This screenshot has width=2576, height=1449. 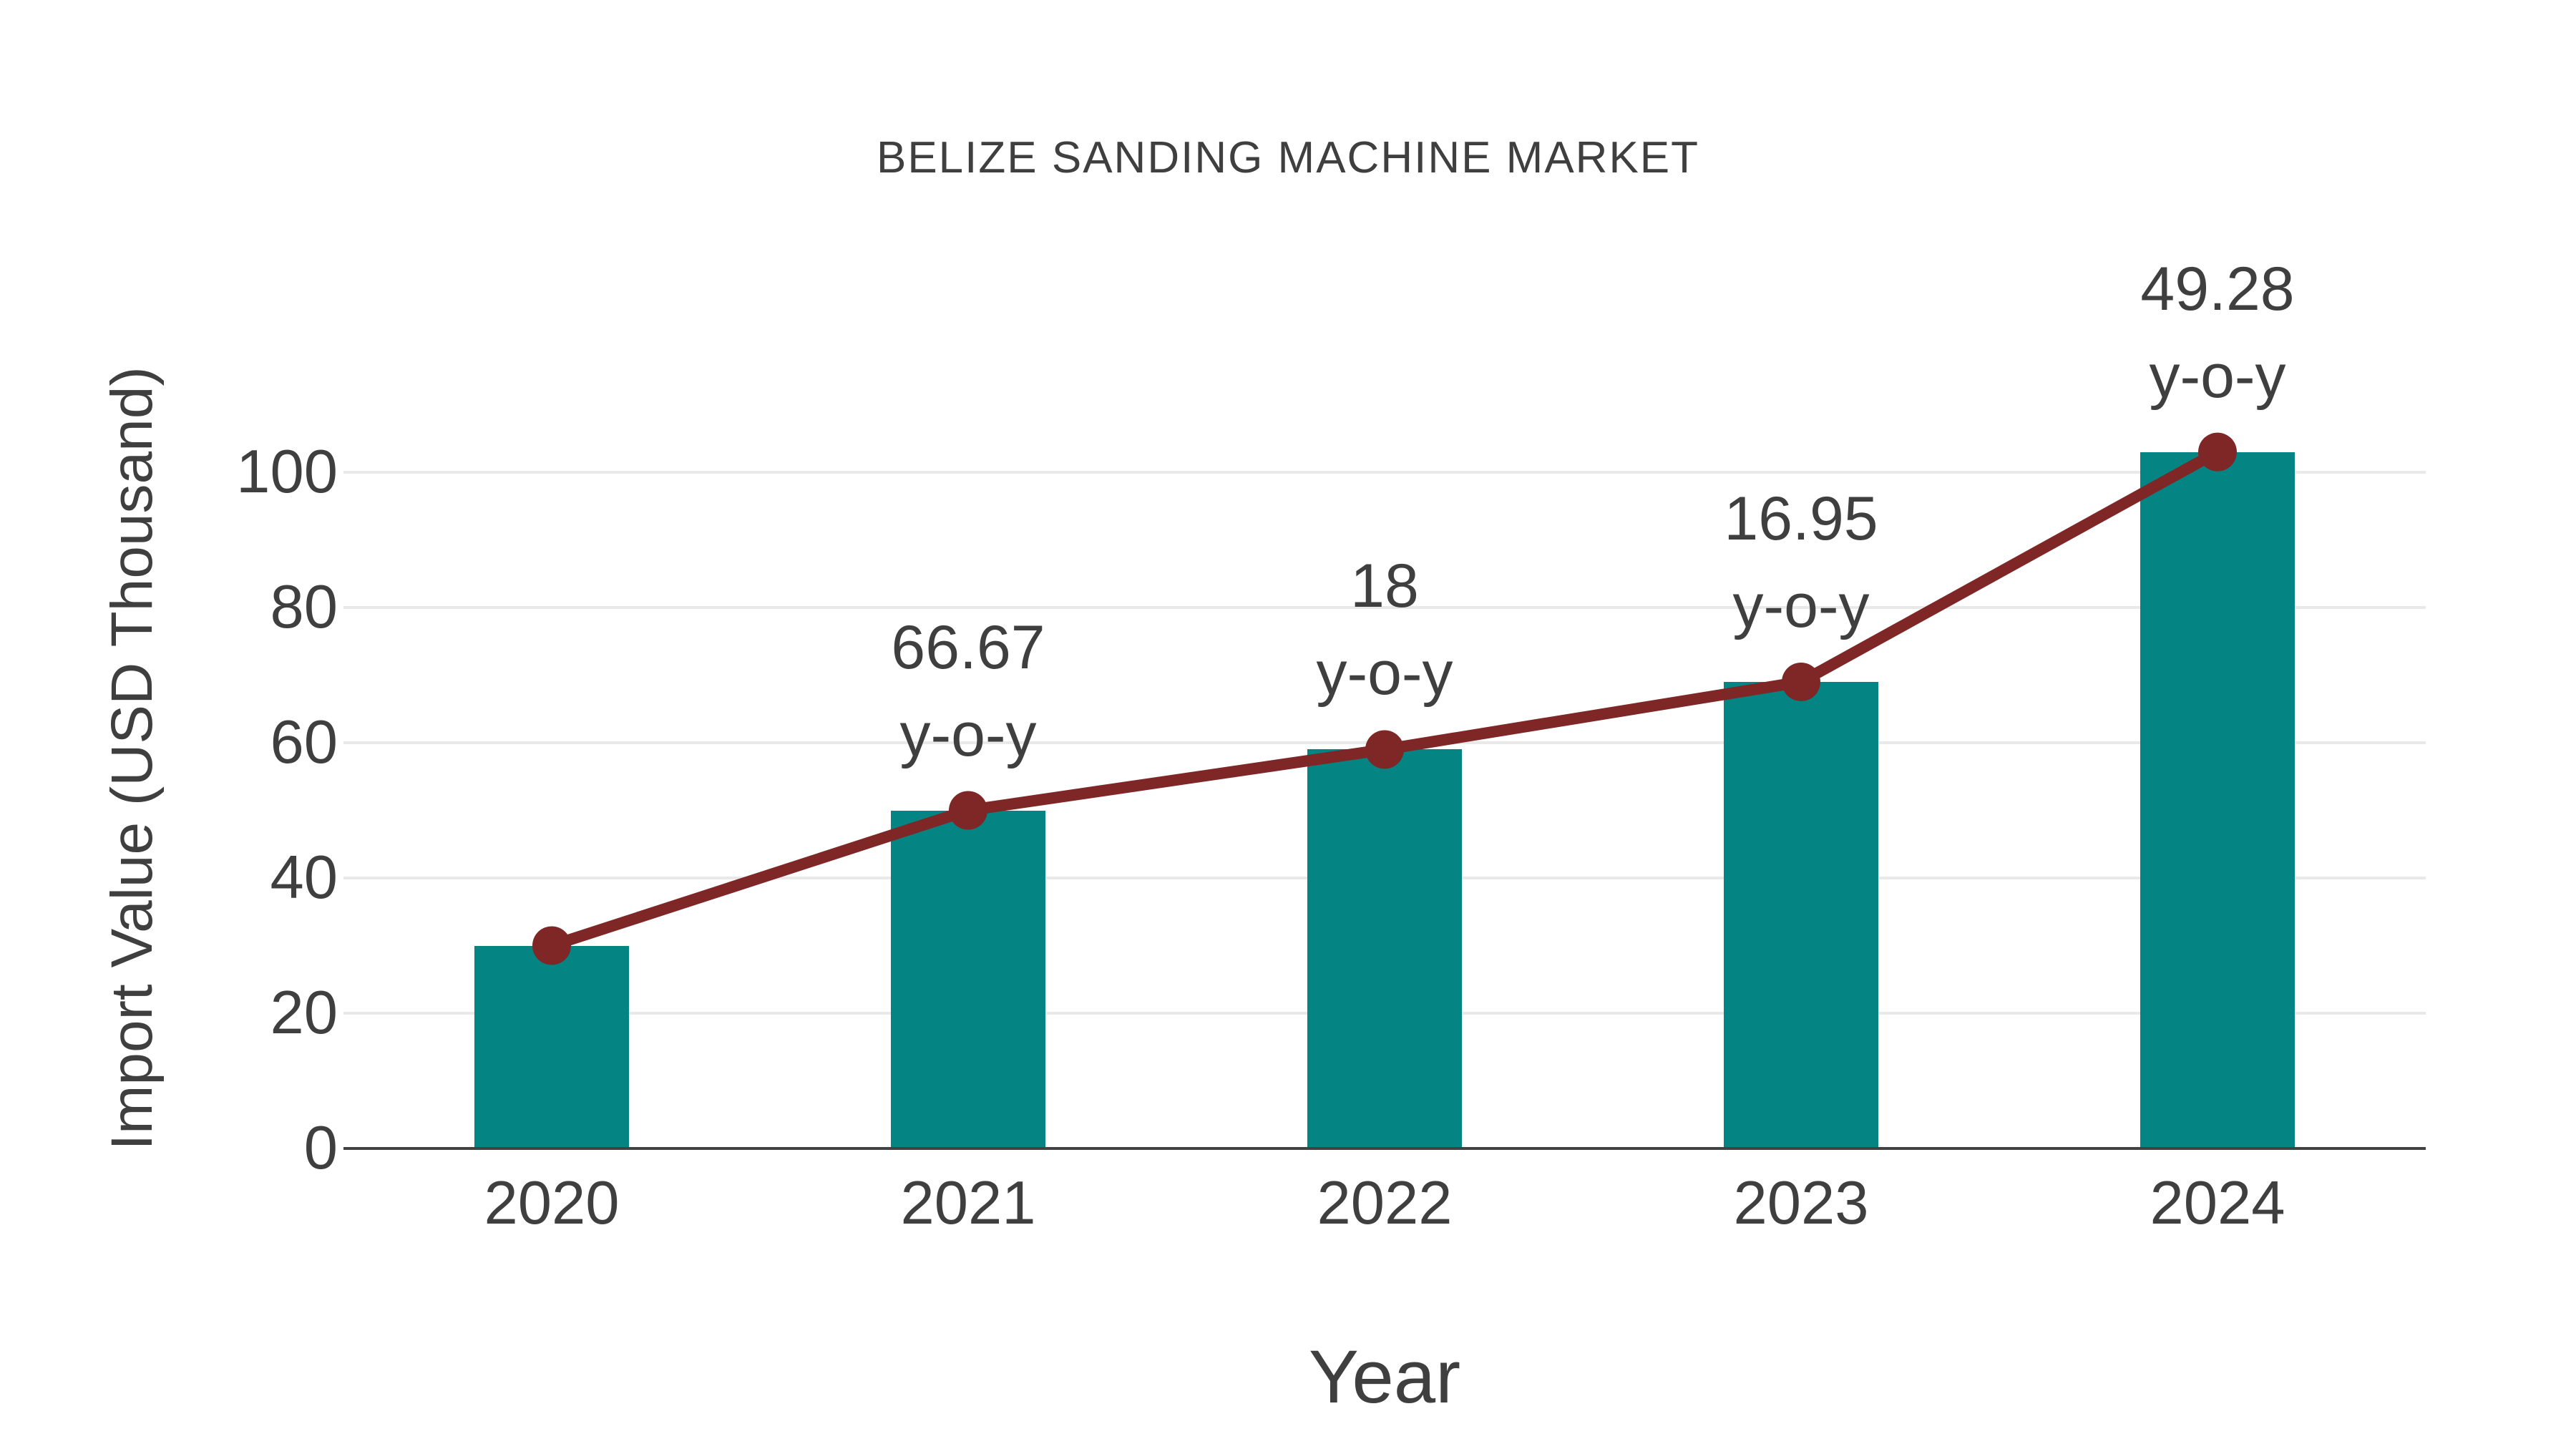 What do you see at coordinates (304, 878) in the screenshot?
I see `y-tick-label-40: 40` at bounding box center [304, 878].